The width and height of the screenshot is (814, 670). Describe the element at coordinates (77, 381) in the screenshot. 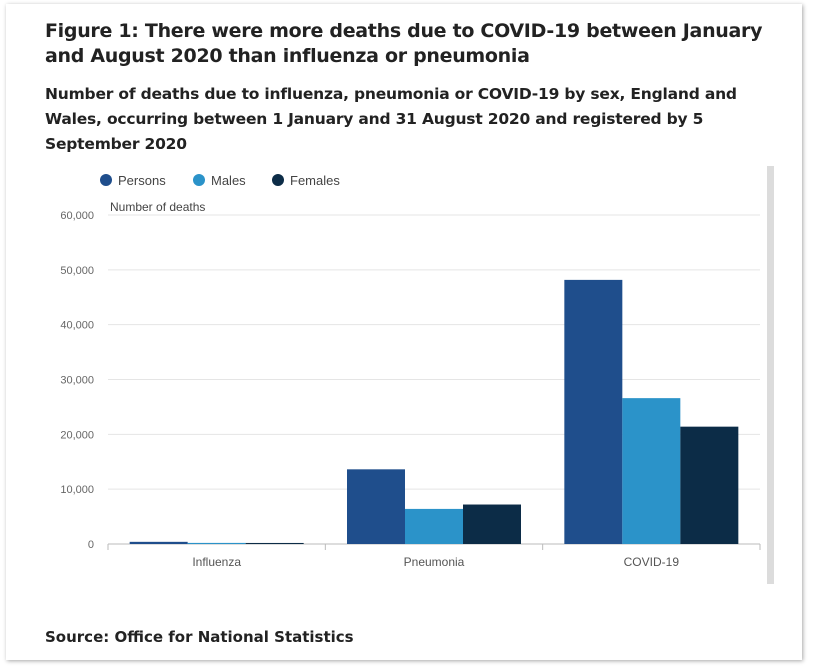

I see `y-tick-label: 30,000` at that location.